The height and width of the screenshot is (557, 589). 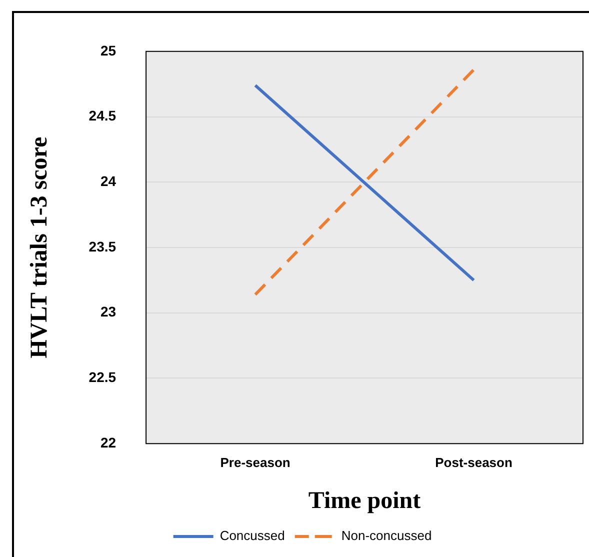 I want to click on y-tick-label: 22, so click(x=108, y=442).